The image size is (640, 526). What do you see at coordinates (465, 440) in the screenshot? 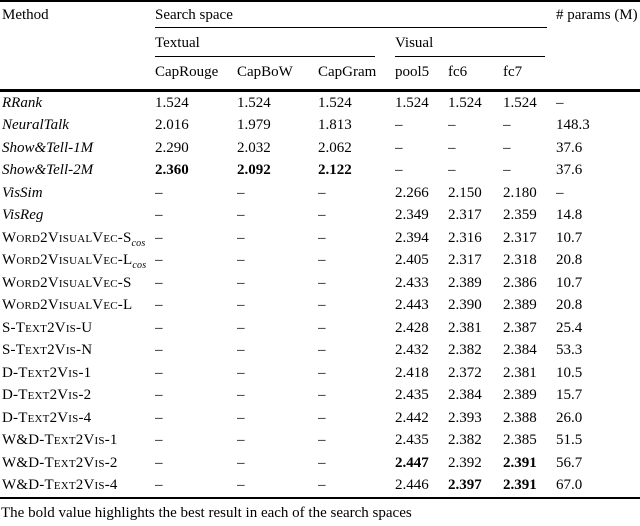
I see `value-cell: 2.382` at bounding box center [465, 440].